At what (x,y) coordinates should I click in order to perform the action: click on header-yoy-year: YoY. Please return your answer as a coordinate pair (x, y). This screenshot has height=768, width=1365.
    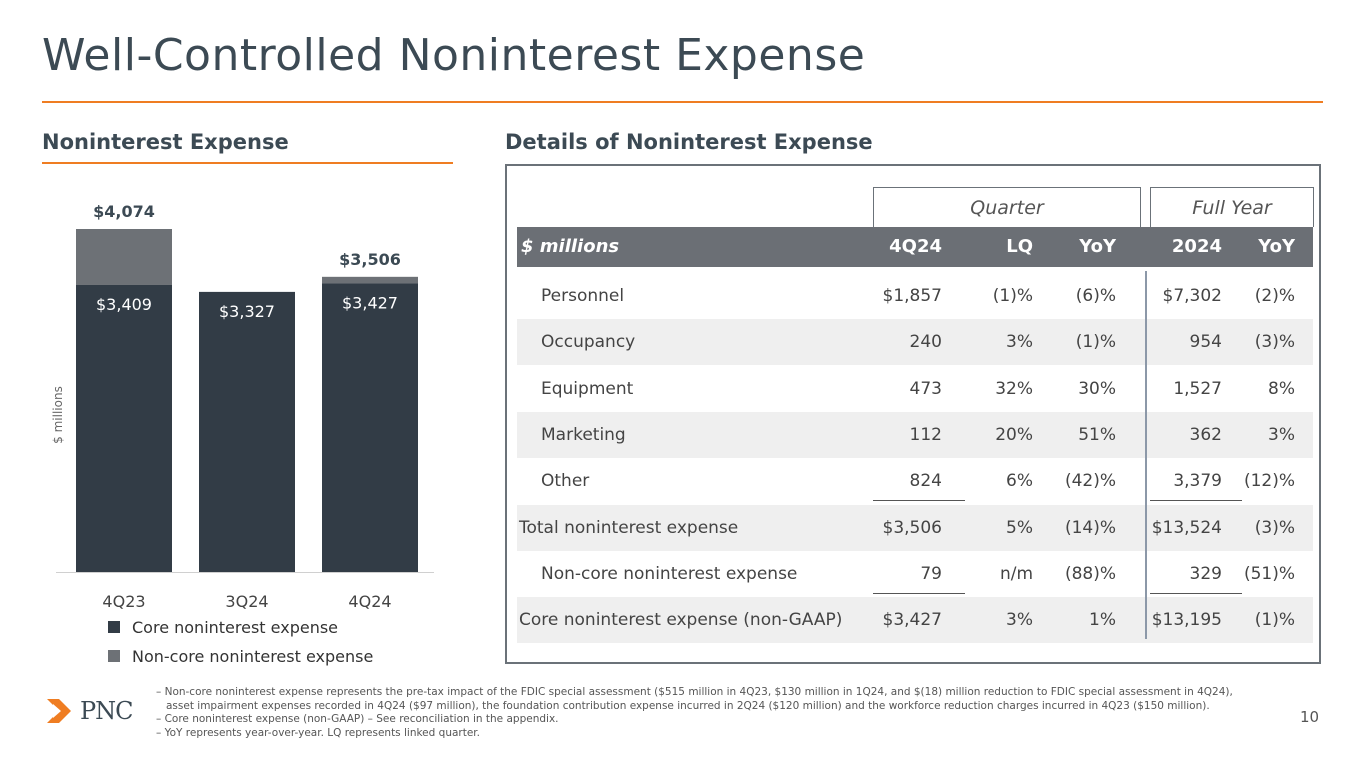
    Looking at the image, I should click on (1276, 246).